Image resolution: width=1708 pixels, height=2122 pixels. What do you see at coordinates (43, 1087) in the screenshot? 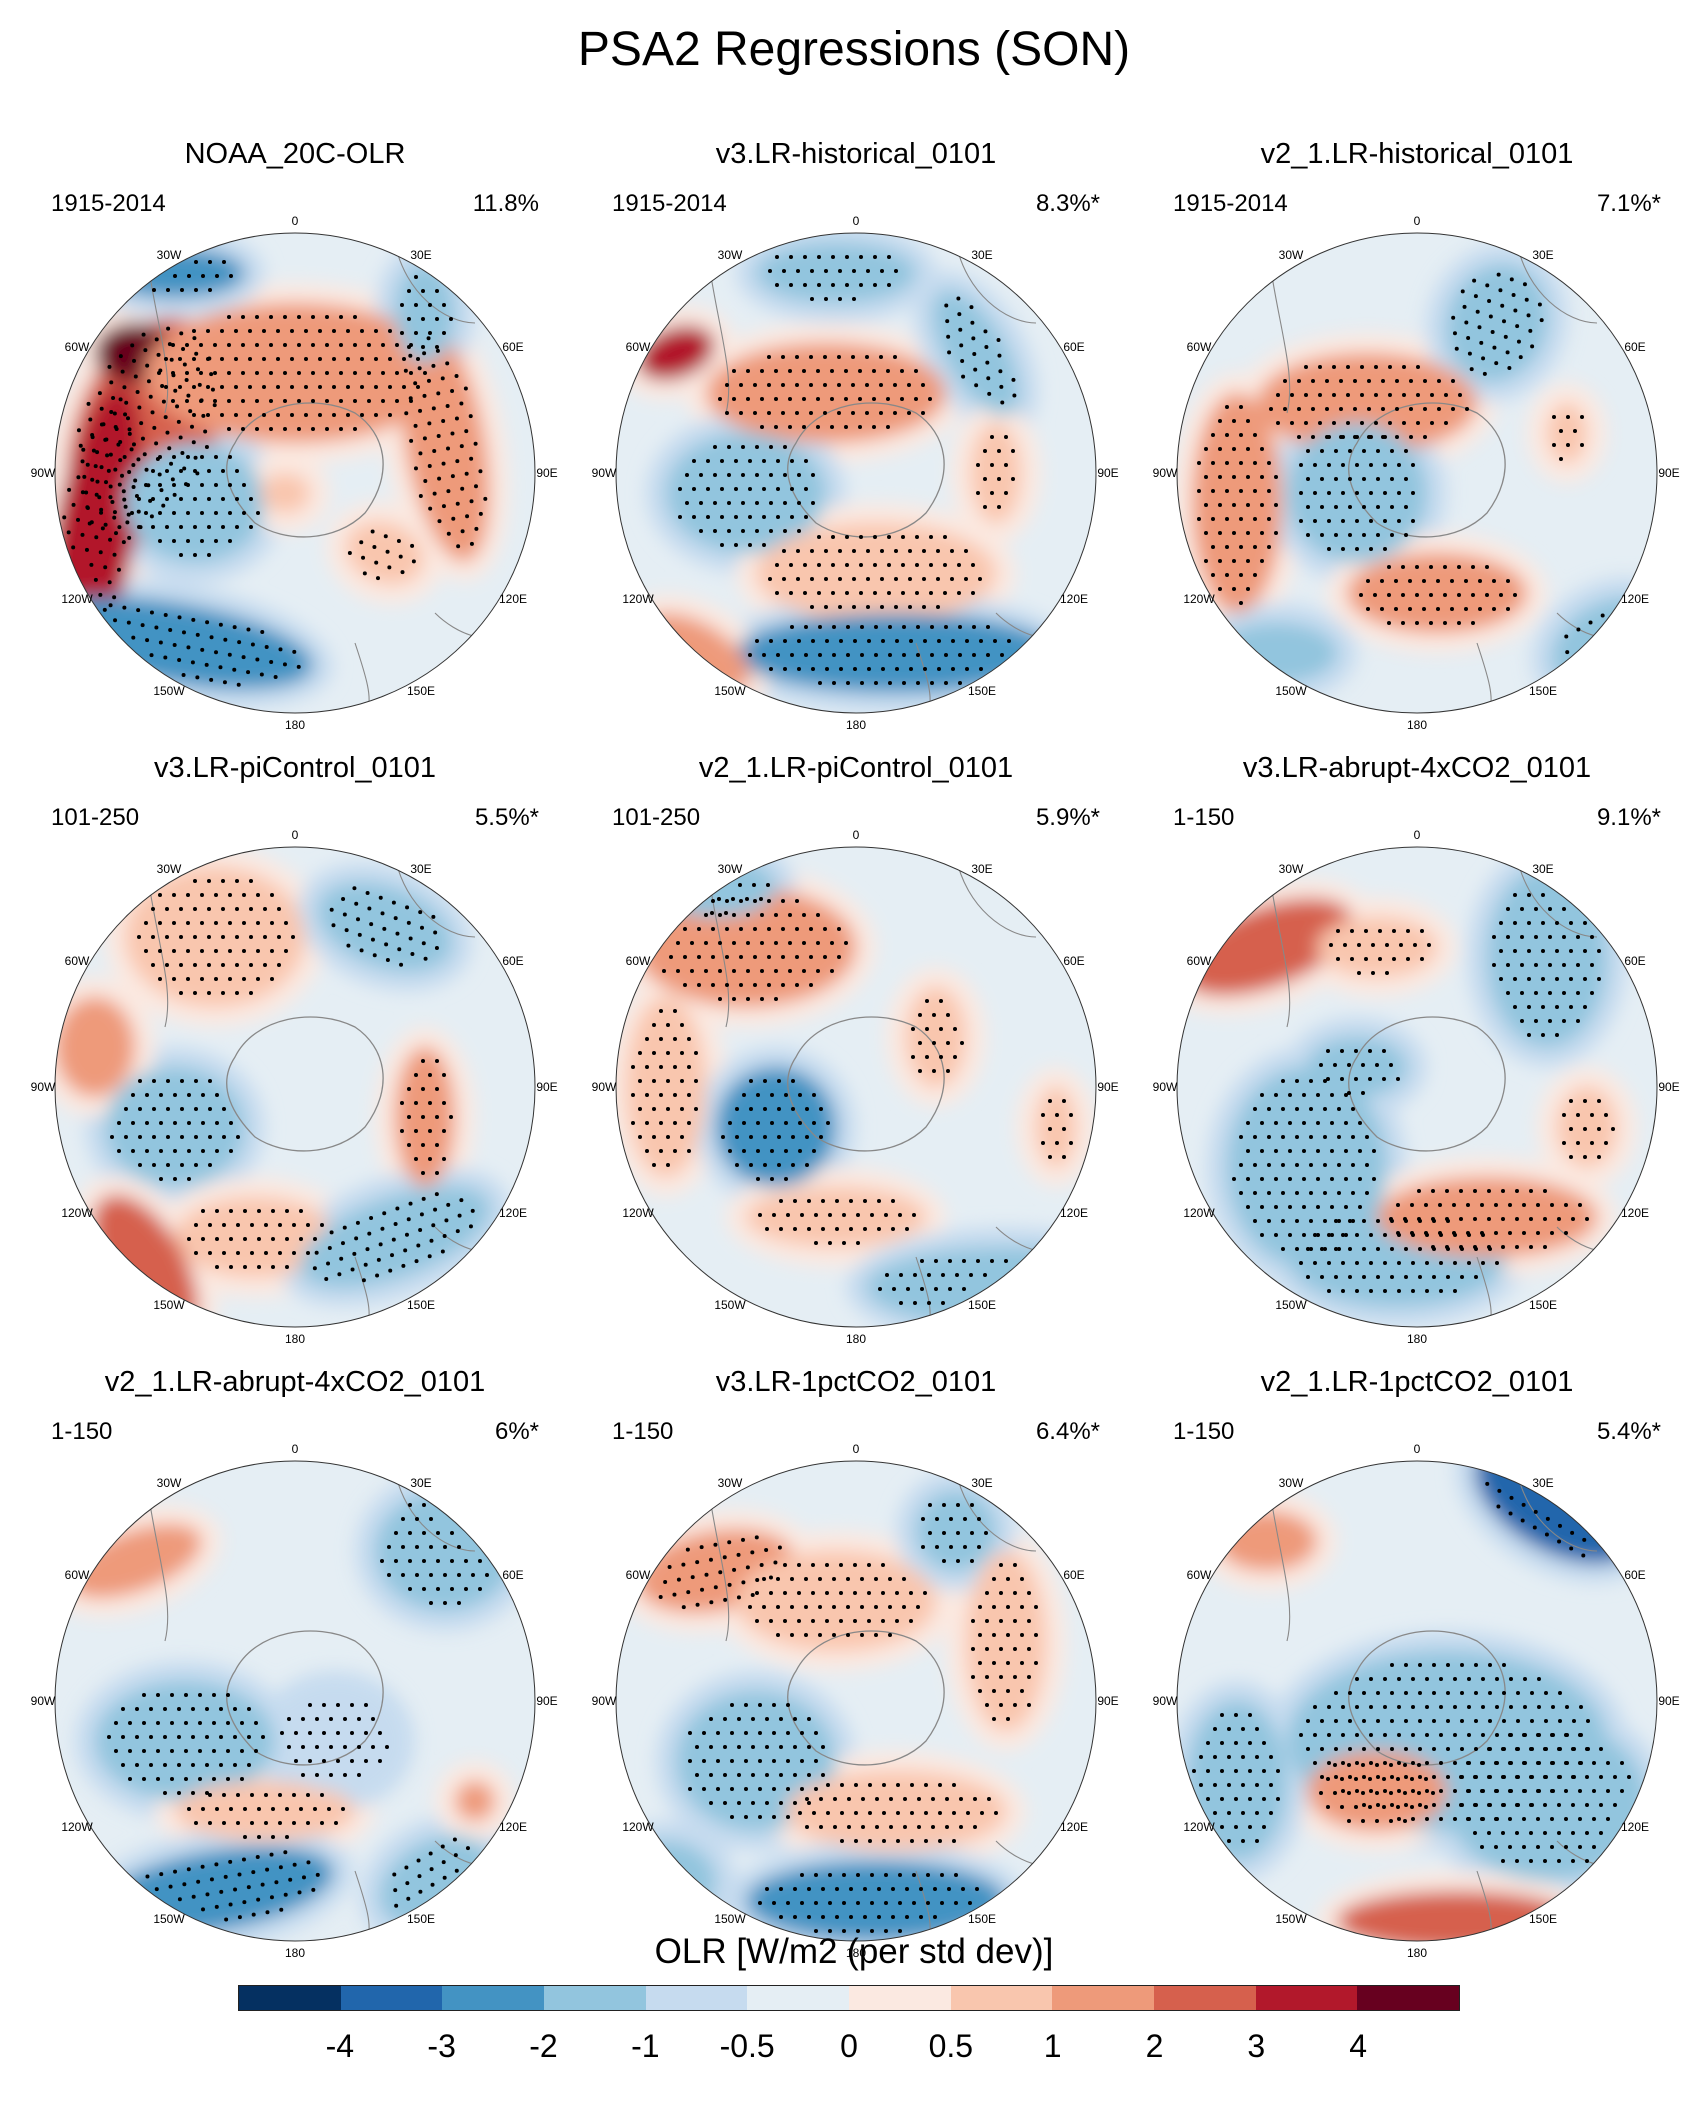
I see `longitude-label: 90W` at bounding box center [43, 1087].